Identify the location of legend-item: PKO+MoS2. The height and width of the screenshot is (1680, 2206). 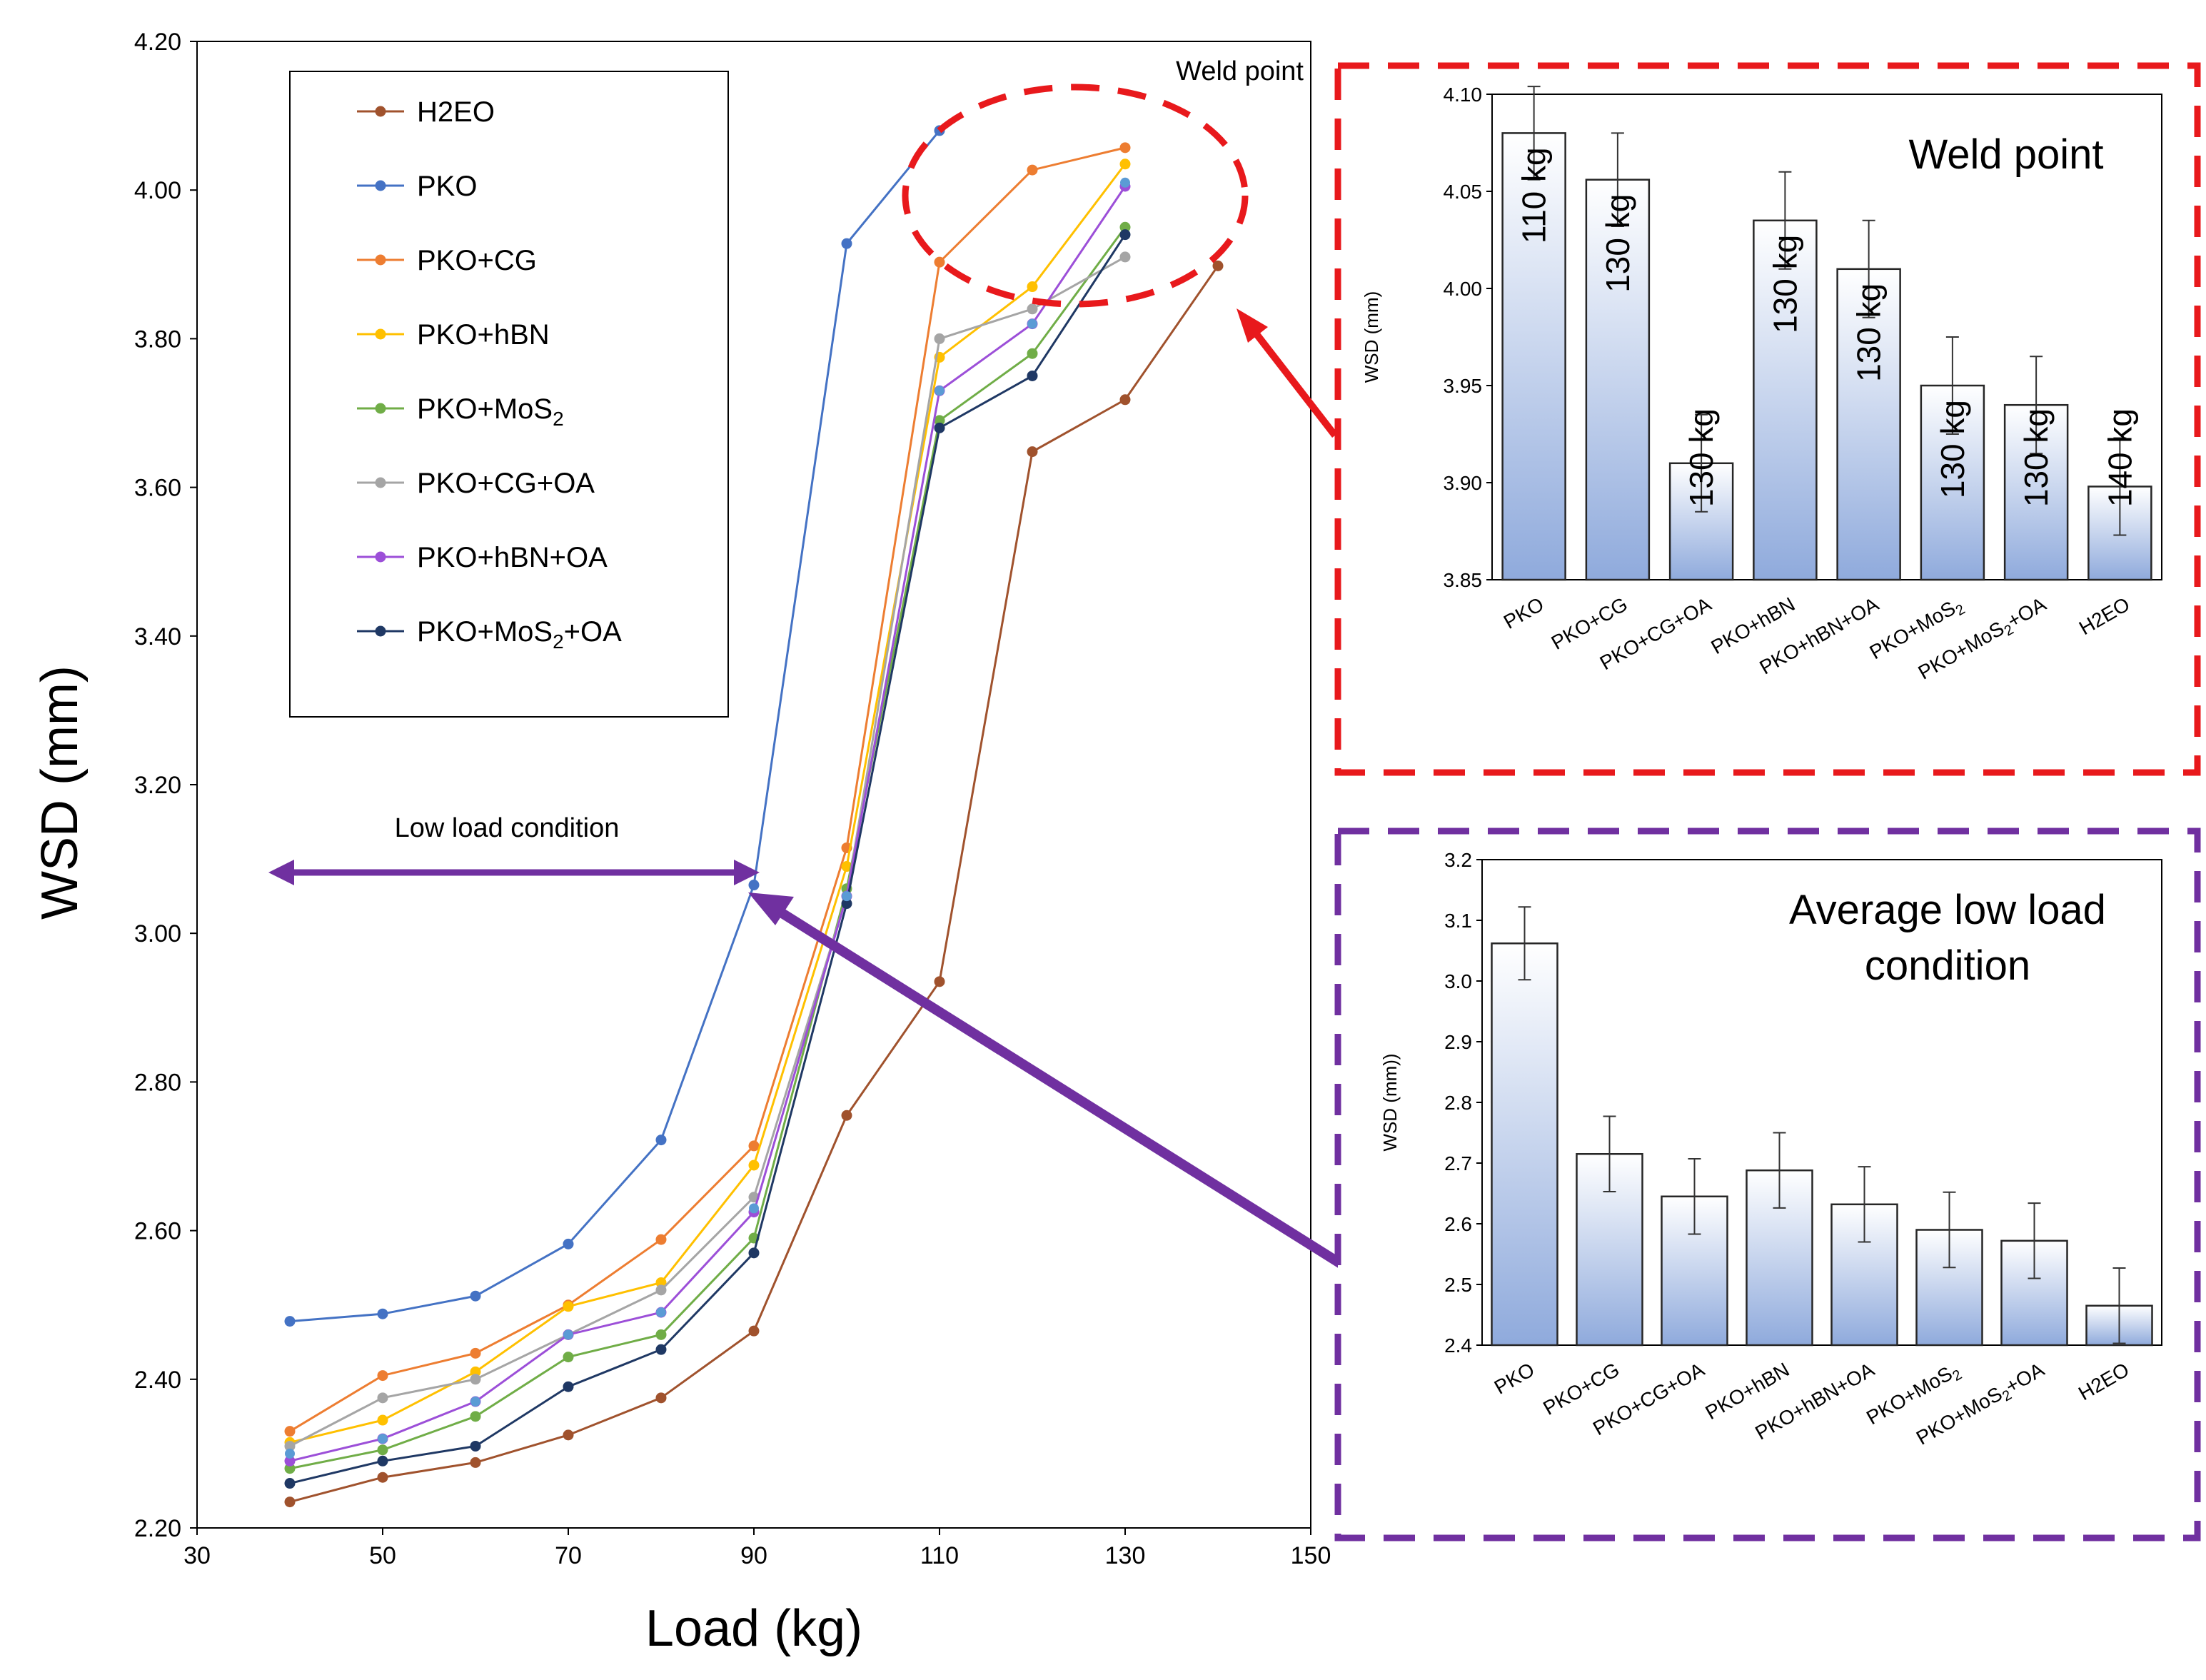
(460, 411).